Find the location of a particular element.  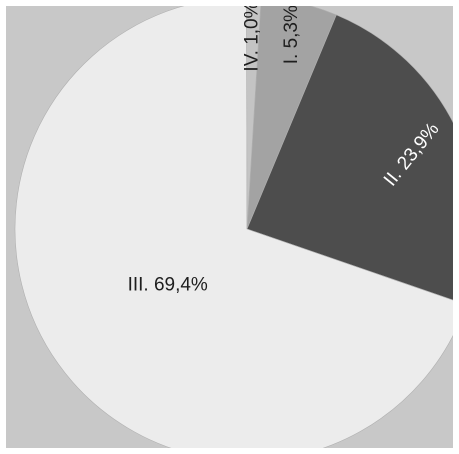

slice-label-4: IV. 1,0% is located at coordinates (252, 36).